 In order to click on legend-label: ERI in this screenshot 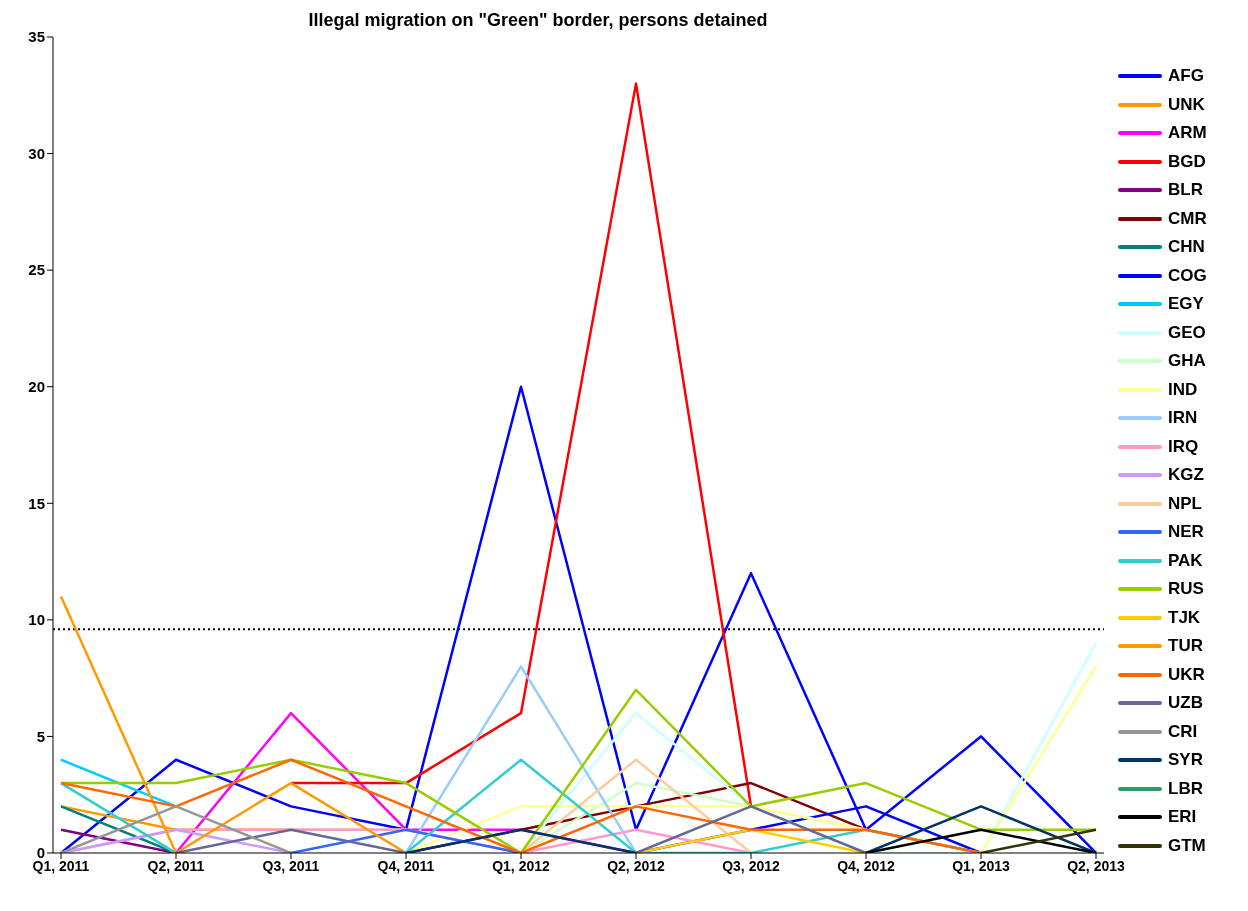, I will do `click(1182, 817)`.